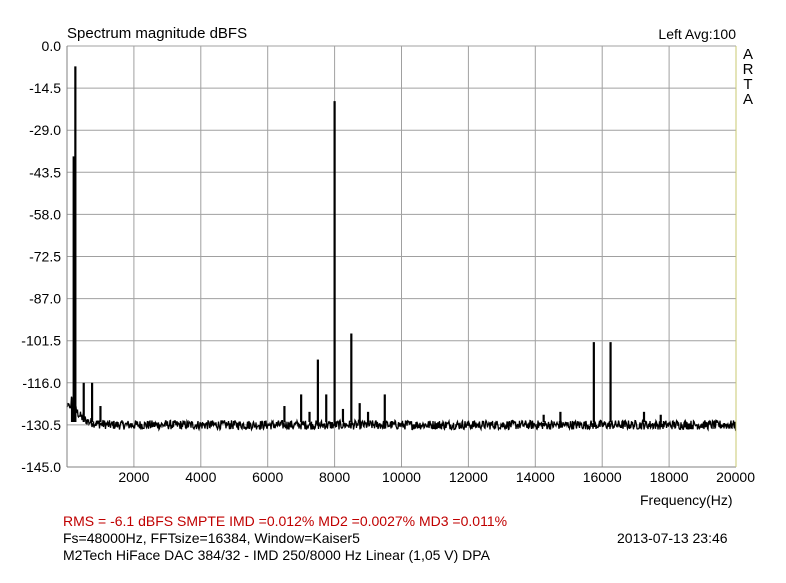 Image resolution: width=786 pixels, height=583 pixels. Describe the element at coordinates (41, 467) in the screenshot. I see `y-tick-label: -145.0` at that location.